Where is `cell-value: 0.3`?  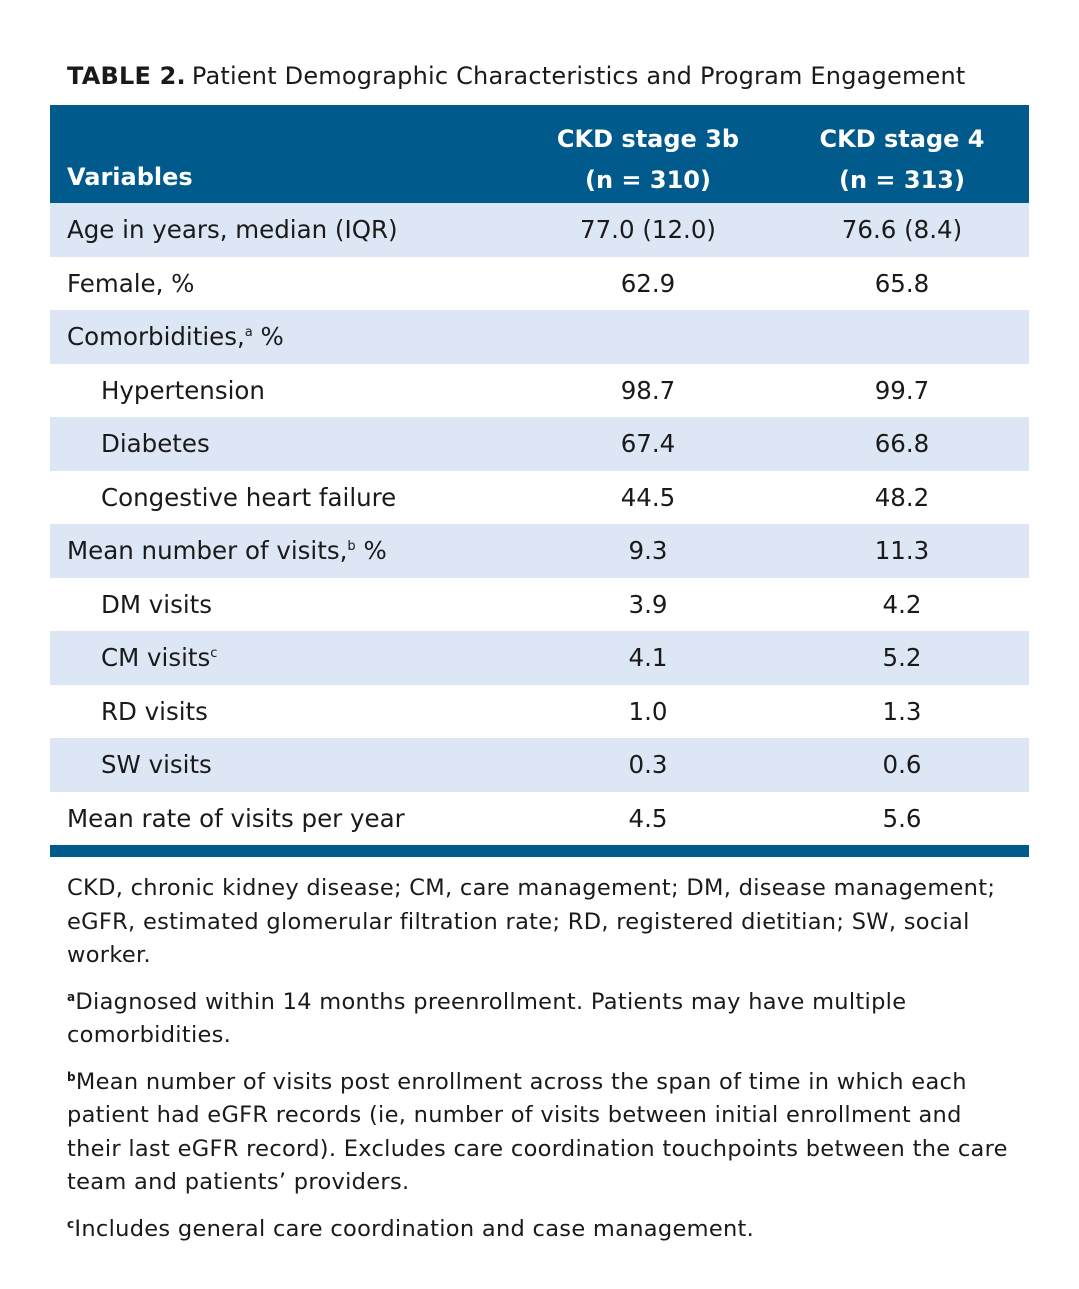 cell-value: 0.3 is located at coordinates (648, 765).